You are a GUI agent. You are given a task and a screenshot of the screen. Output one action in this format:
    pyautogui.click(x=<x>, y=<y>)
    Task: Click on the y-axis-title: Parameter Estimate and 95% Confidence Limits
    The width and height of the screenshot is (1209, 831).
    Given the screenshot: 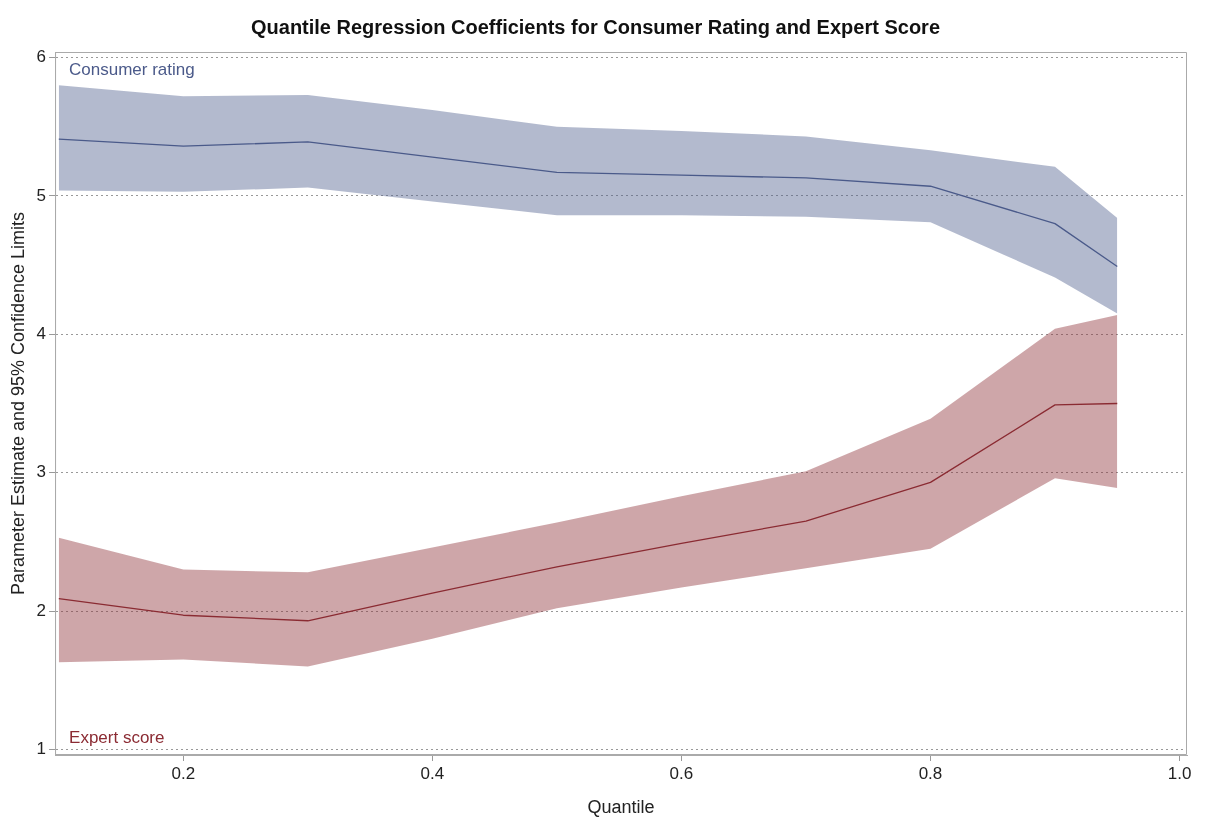 What is the action you would take?
    pyautogui.click(x=17, y=403)
    